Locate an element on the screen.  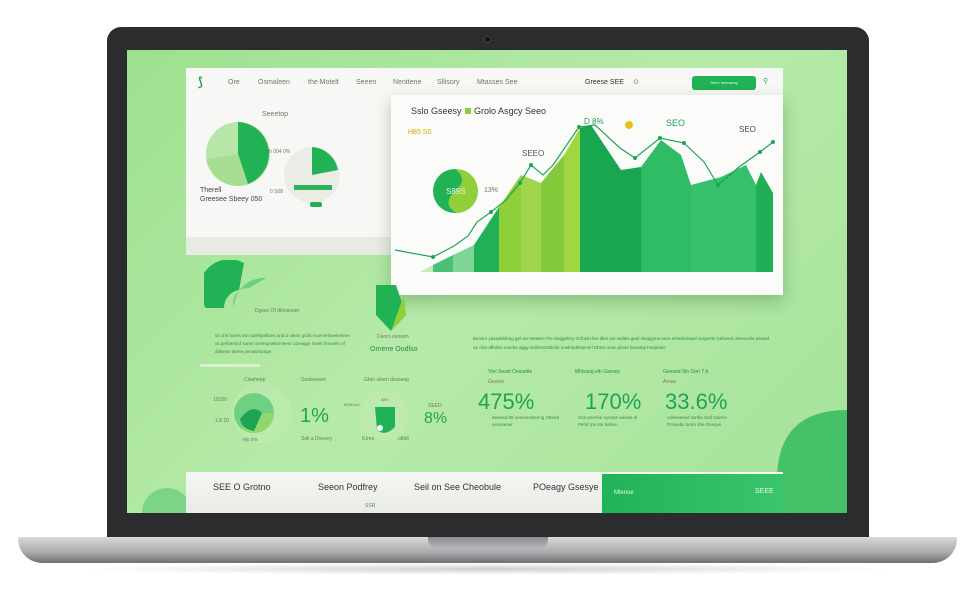
footer-cta-left: Mlenoe is located at coordinates (624, 493).